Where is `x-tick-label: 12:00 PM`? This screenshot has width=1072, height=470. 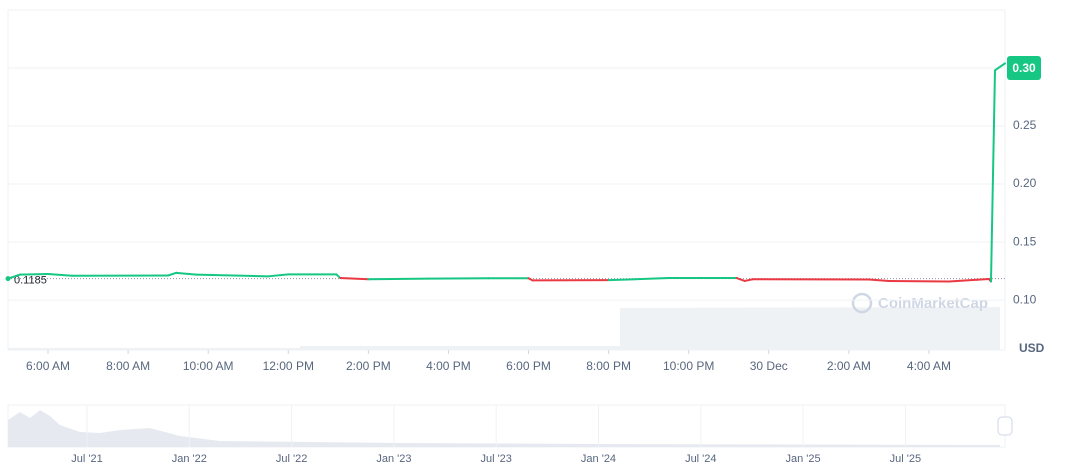 x-tick-label: 12:00 PM is located at coordinates (288, 366).